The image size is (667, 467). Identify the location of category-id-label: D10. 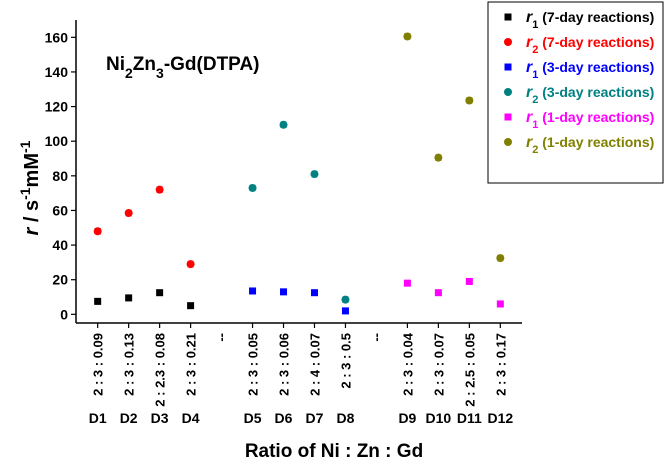
(439, 418).